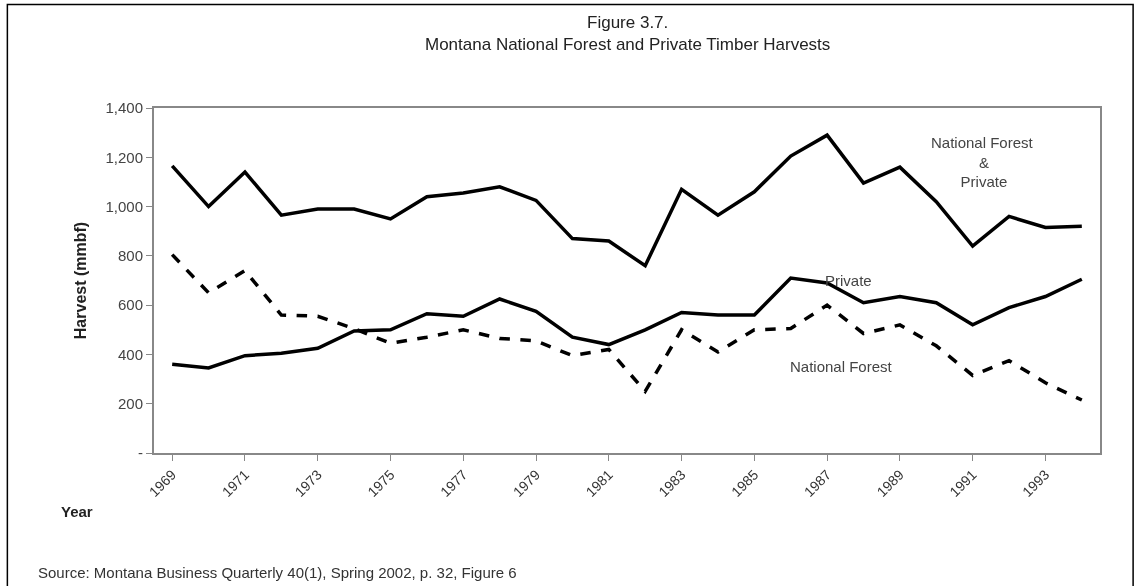 The image size is (1143, 586). Describe the element at coordinates (628, 22) in the screenshot. I see `chart-title: Figure 3.7.` at that location.